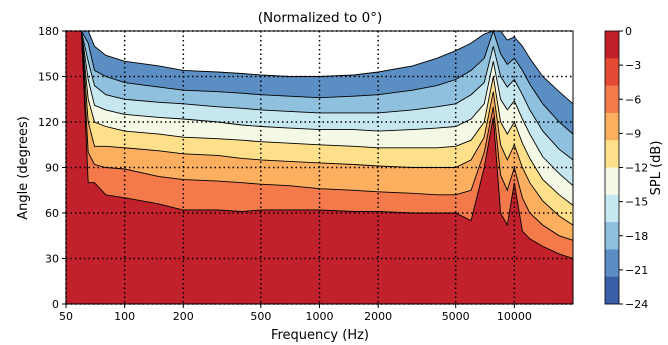 The height and width of the screenshot is (345, 668). What do you see at coordinates (378, 316) in the screenshot?
I see `x-tick-label: 2000` at bounding box center [378, 316].